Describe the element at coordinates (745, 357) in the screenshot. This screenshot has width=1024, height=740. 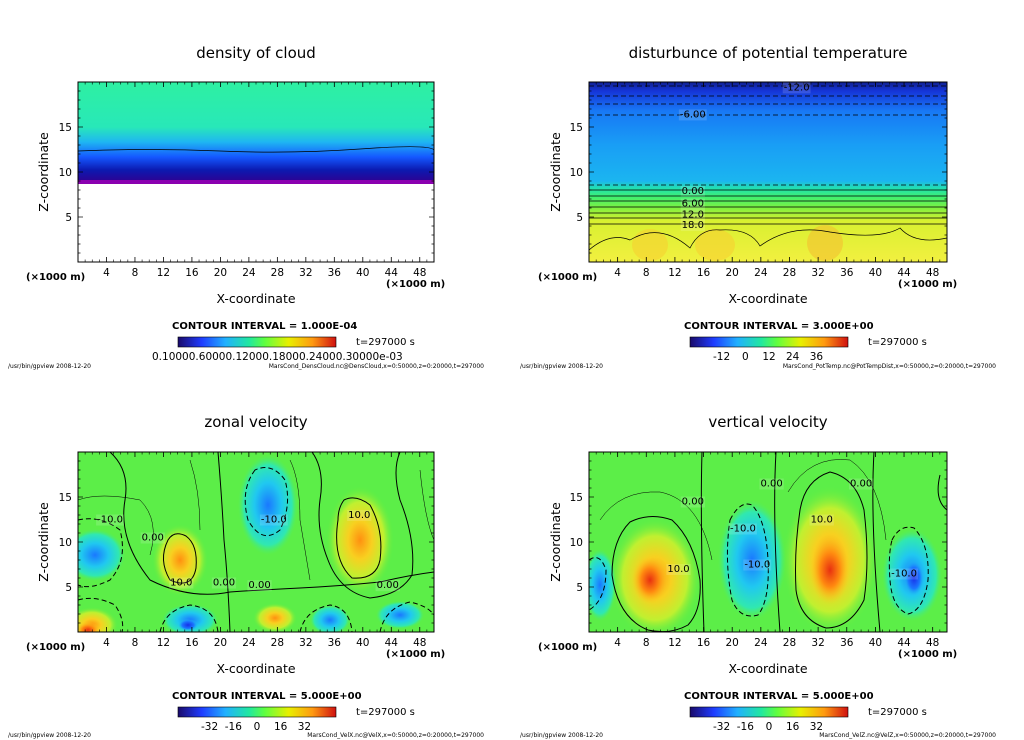
I see `colorbar-tick-label: 0` at that location.